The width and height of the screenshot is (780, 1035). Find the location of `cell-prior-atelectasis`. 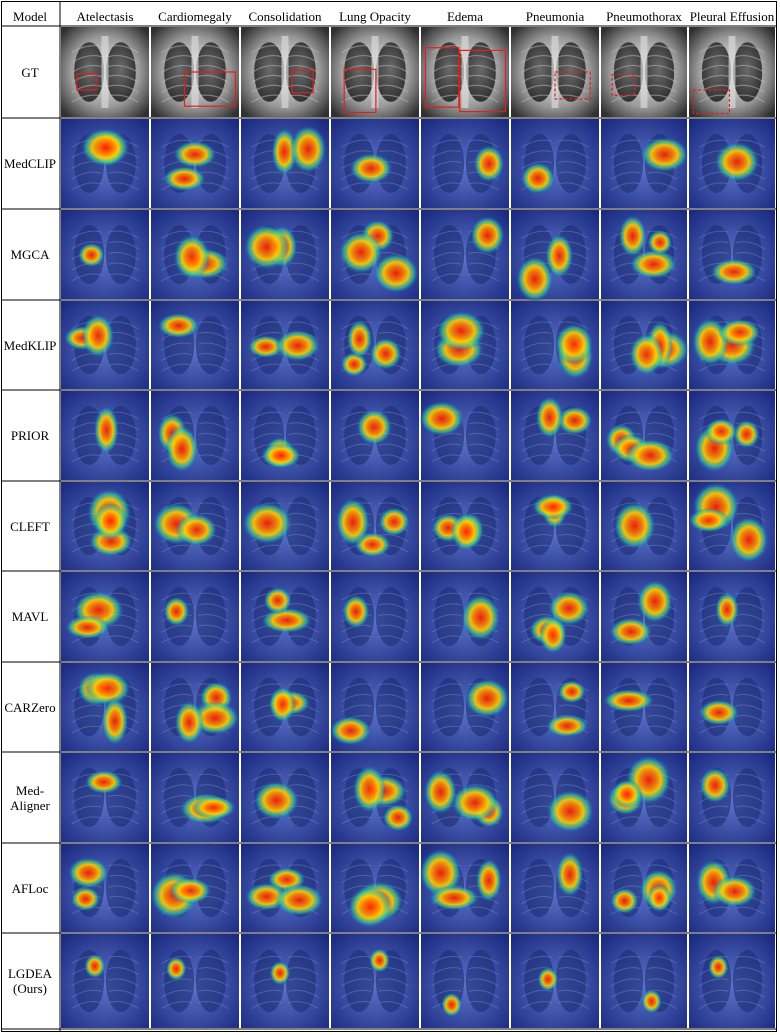

cell-prior-atelectasis is located at coordinates (105, 435).